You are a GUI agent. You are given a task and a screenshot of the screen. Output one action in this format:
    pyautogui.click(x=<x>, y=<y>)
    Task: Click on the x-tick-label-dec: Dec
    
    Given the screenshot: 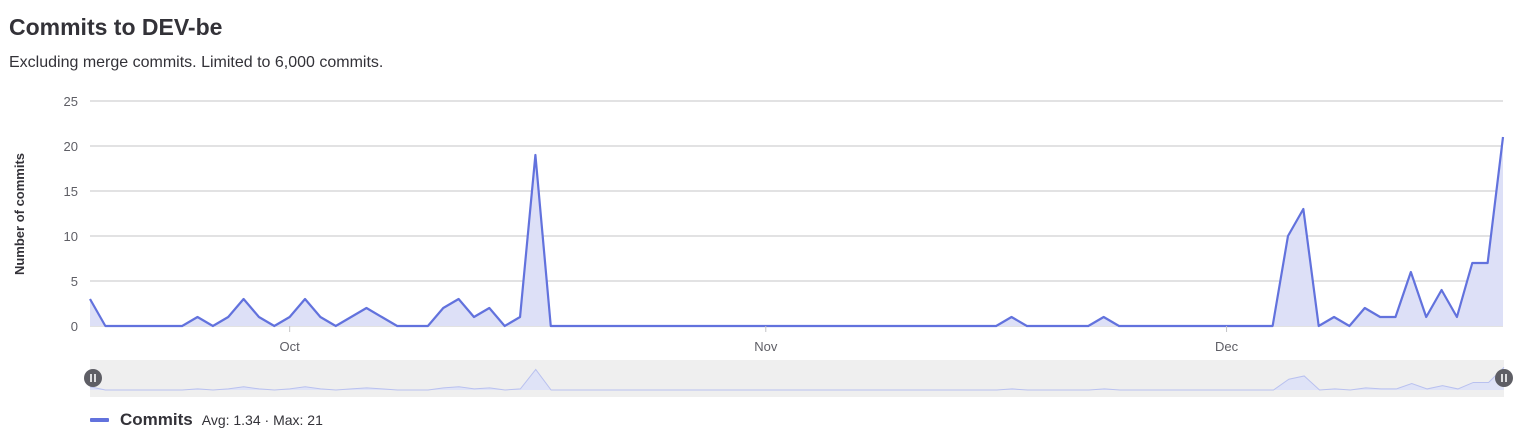 What is the action you would take?
    pyautogui.click(x=1227, y=346)
    